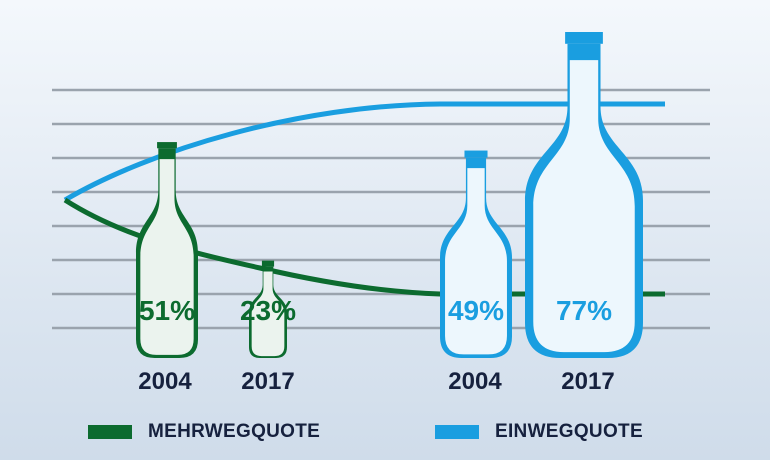 Image resolution: width=770 pixels, height=460 pixels. Describe the element at coordinates (110, 432) in the screenshot. I see `legend-swatch-mehrweg` at that location.